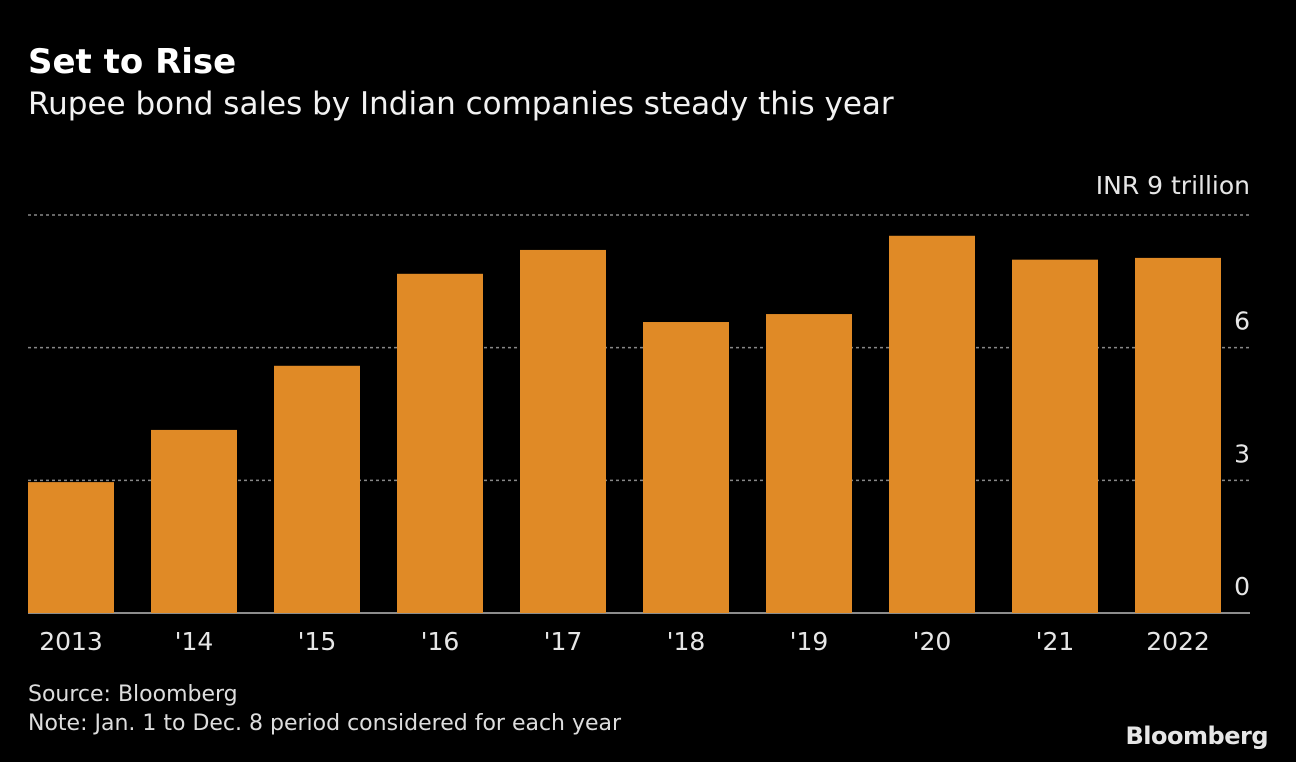  What do you see at coordinates (317, 641) in the screenshot?
I see `x-tick-label: '15` at bounding box center [317, 641].